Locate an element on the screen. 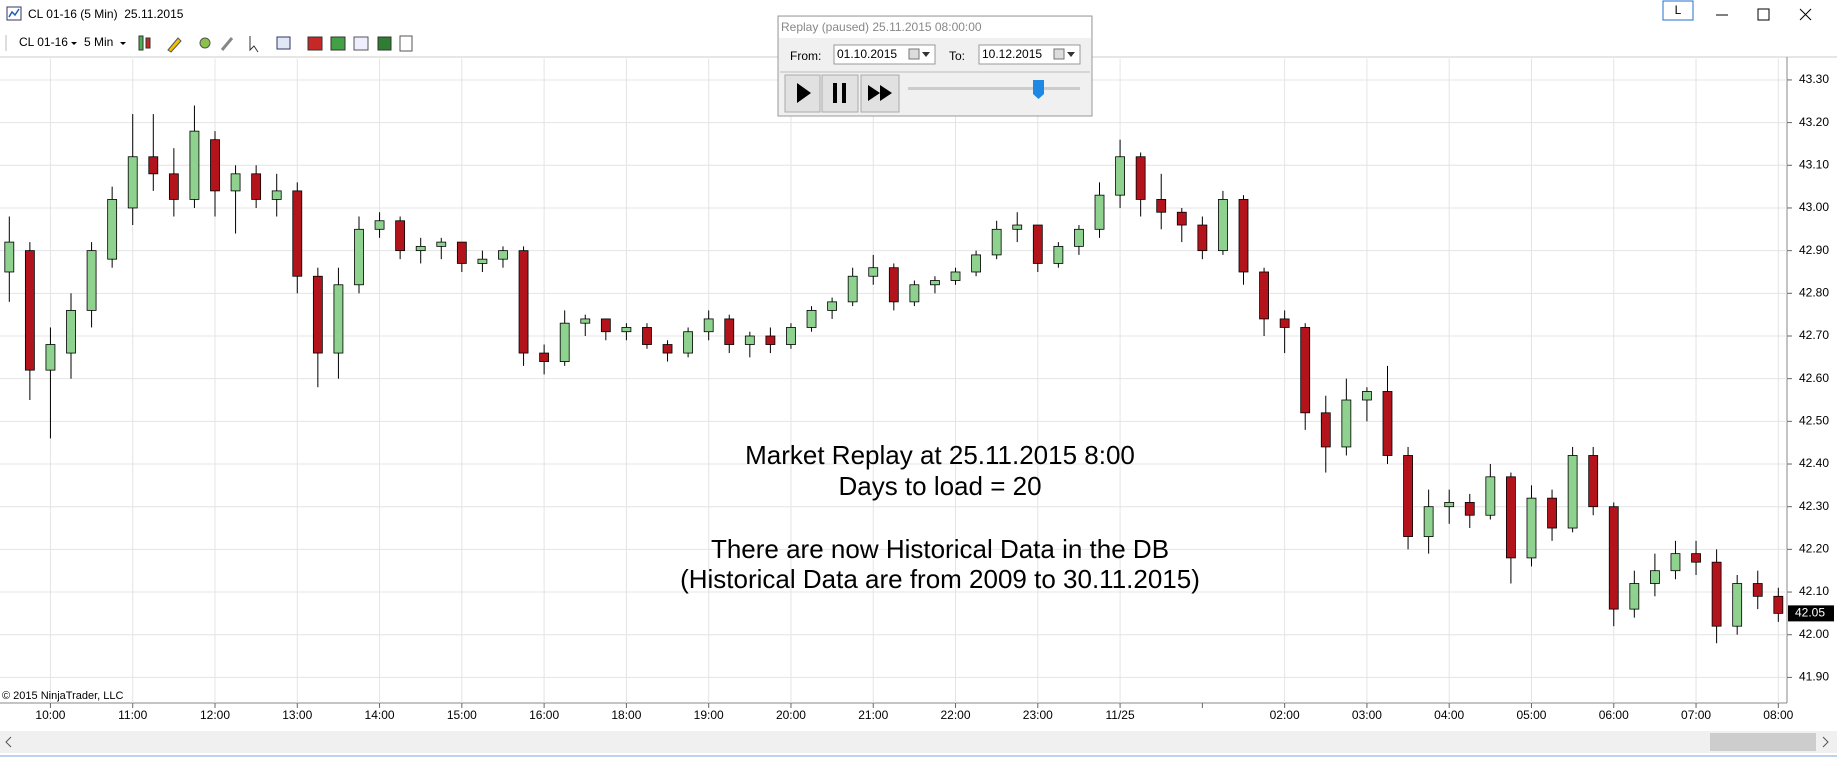 The image size is (1837, 757). icon-cursor is located at coordinates (254, 44).